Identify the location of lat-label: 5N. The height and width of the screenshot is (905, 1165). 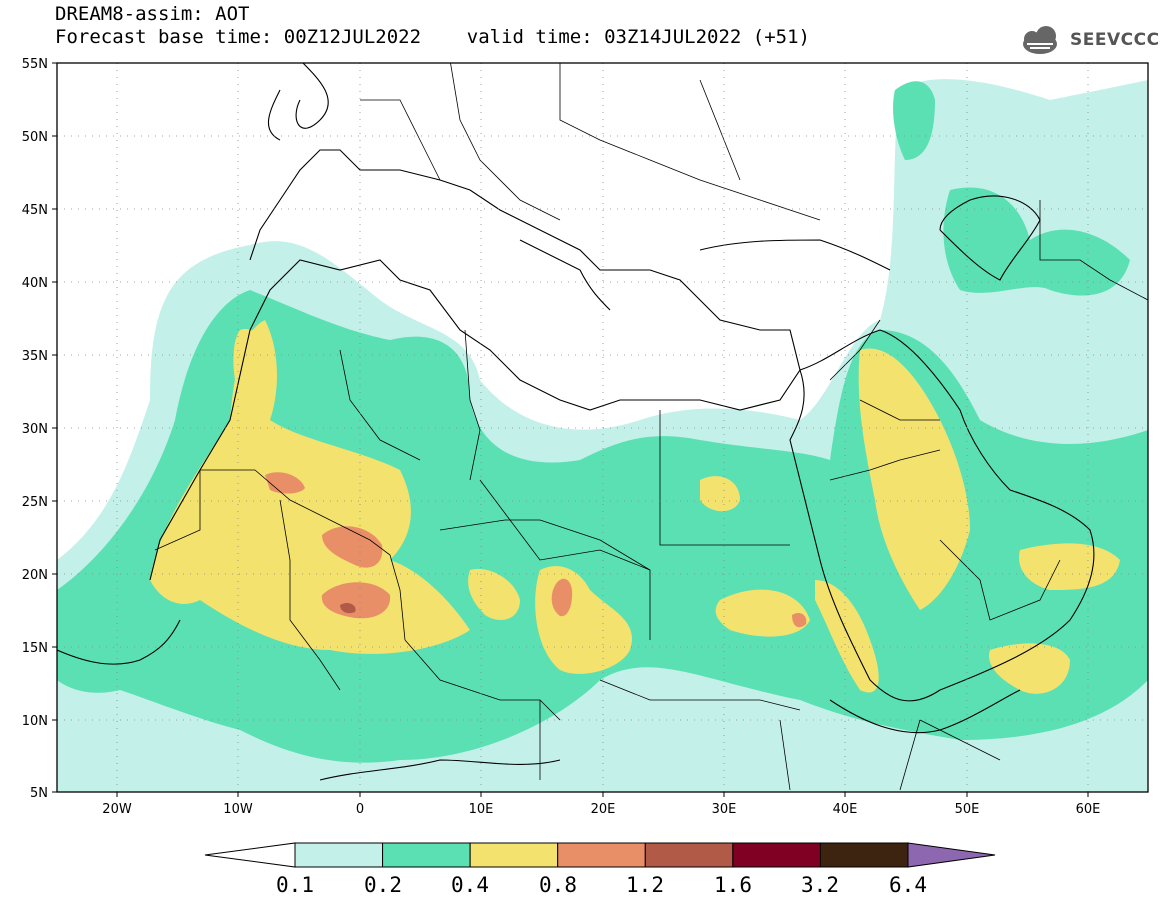
(39, 793).